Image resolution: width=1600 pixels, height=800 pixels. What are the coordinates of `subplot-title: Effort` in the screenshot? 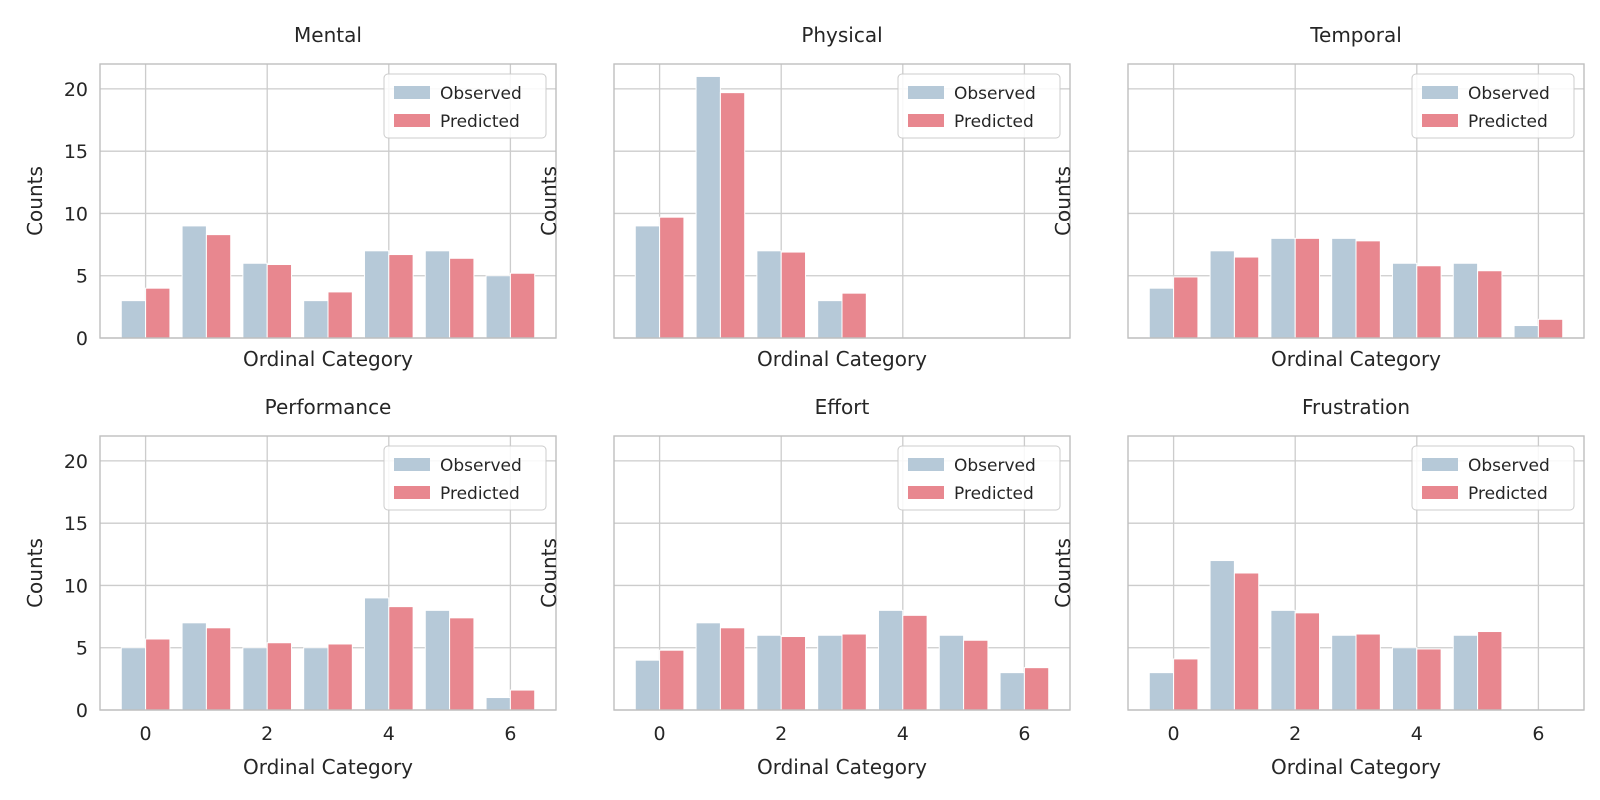 It's located at (842, 407).